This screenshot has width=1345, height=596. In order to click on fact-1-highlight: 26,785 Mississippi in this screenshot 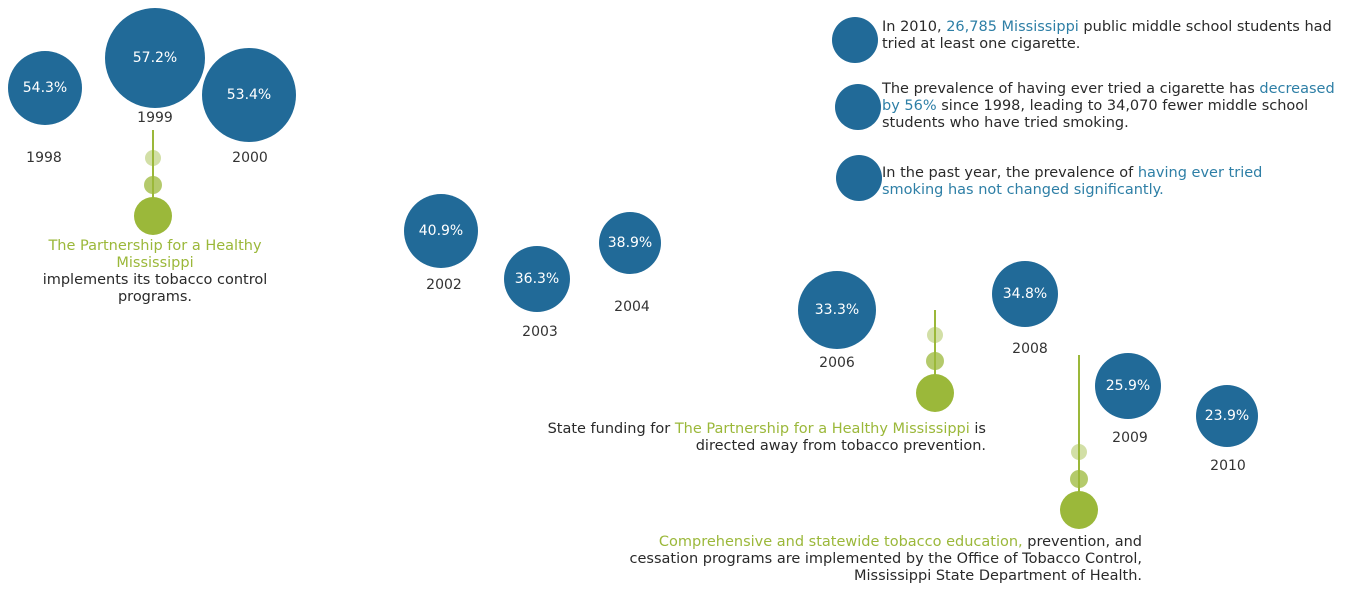, I will do `click(1012, 27)`.